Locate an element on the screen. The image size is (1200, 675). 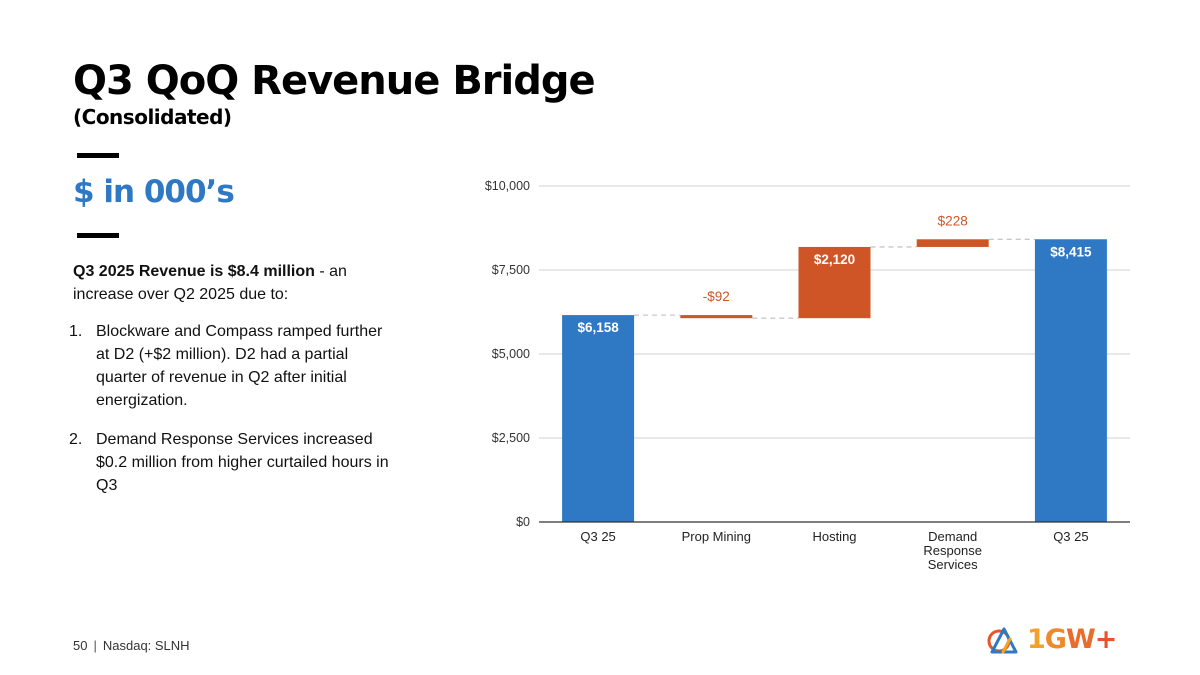
page-subtitle: (Consolidated) is located at coordinates (152, 117).